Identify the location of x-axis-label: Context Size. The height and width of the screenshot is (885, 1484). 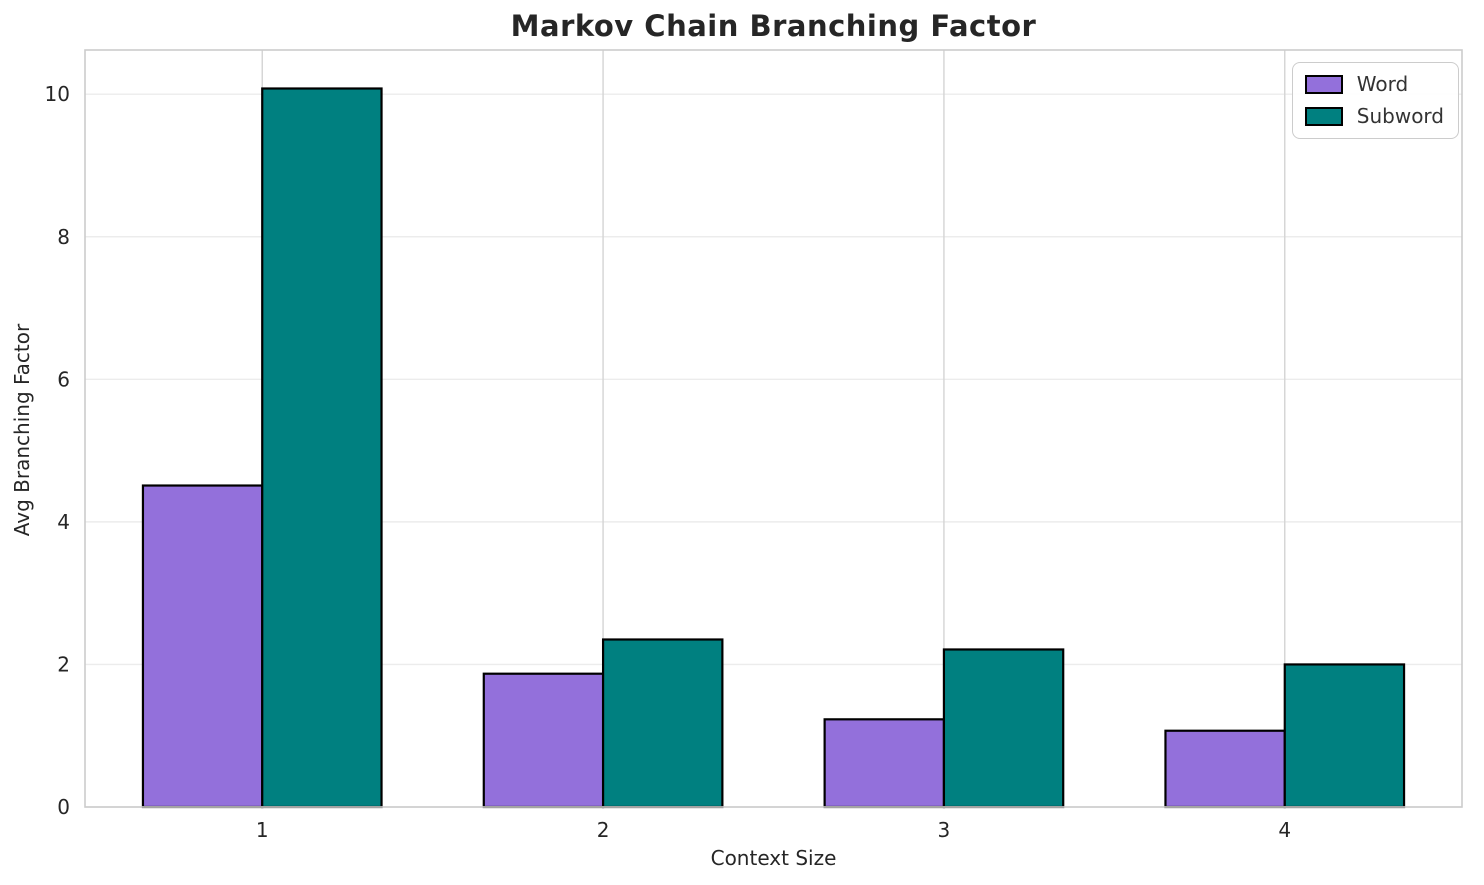
(773, 858).